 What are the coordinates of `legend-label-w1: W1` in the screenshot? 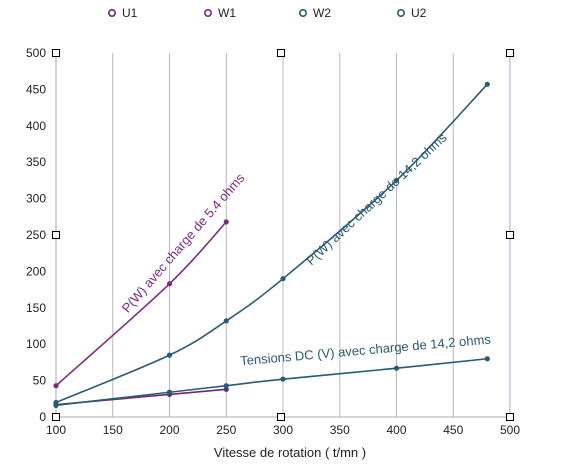 It's located at (227, 13).